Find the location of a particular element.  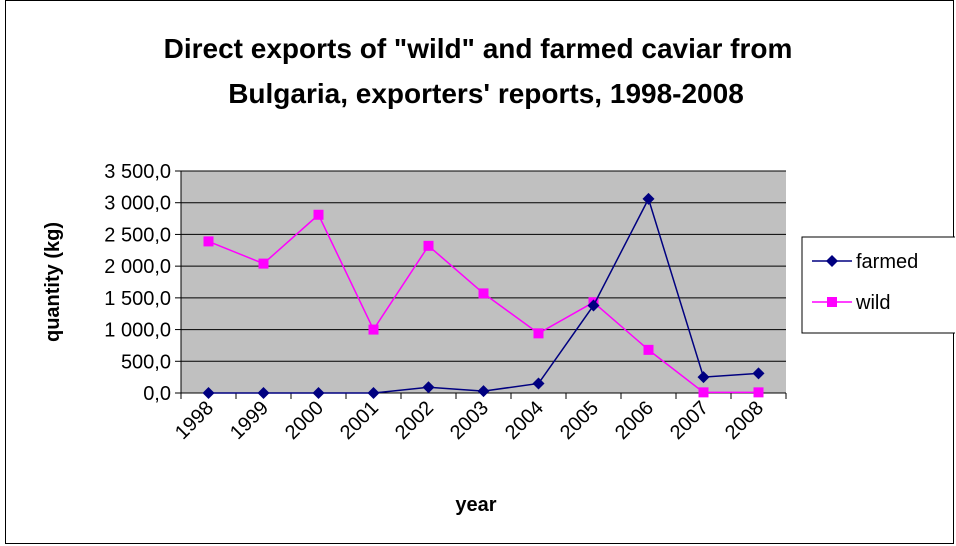

legend: farmed wild is located at coordinates (878, 285).